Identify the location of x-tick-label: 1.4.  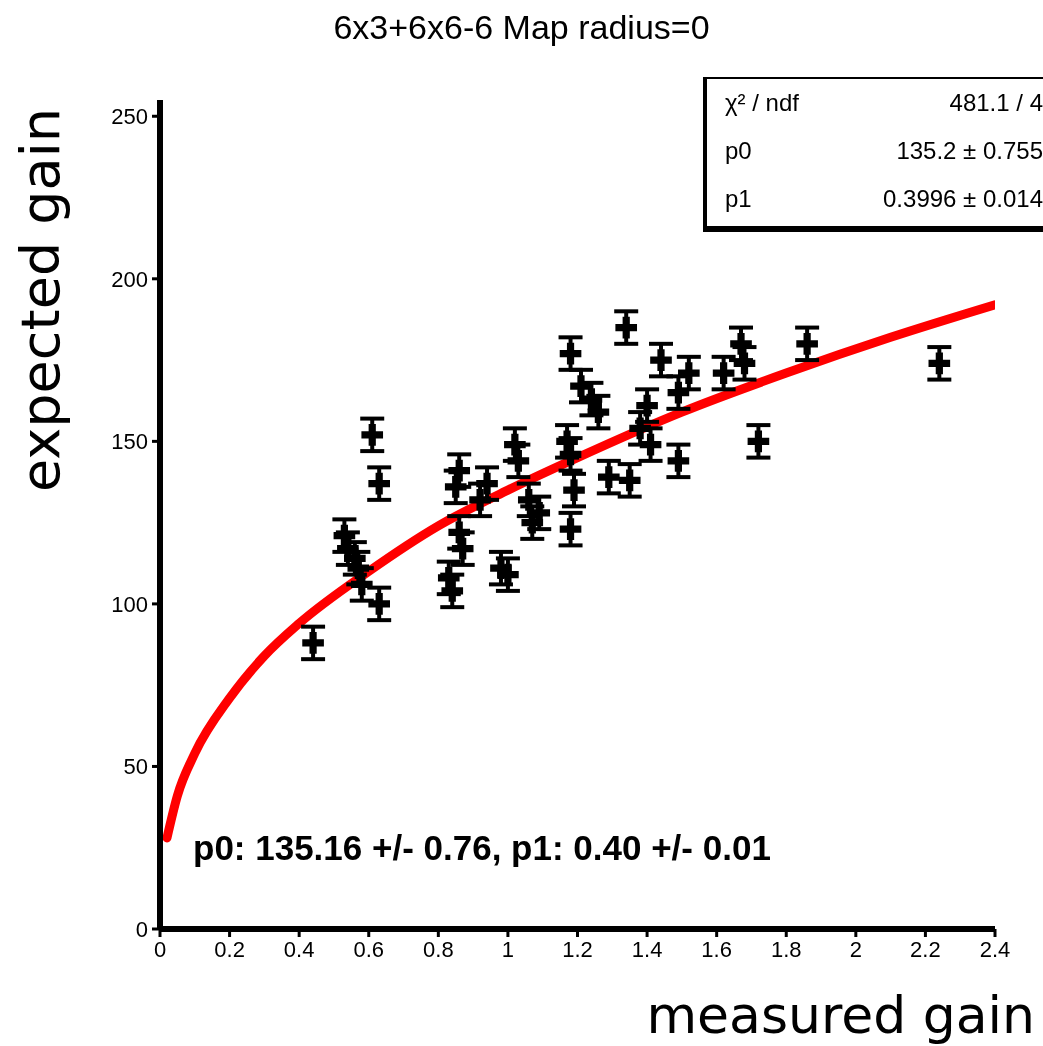
(647, 949).